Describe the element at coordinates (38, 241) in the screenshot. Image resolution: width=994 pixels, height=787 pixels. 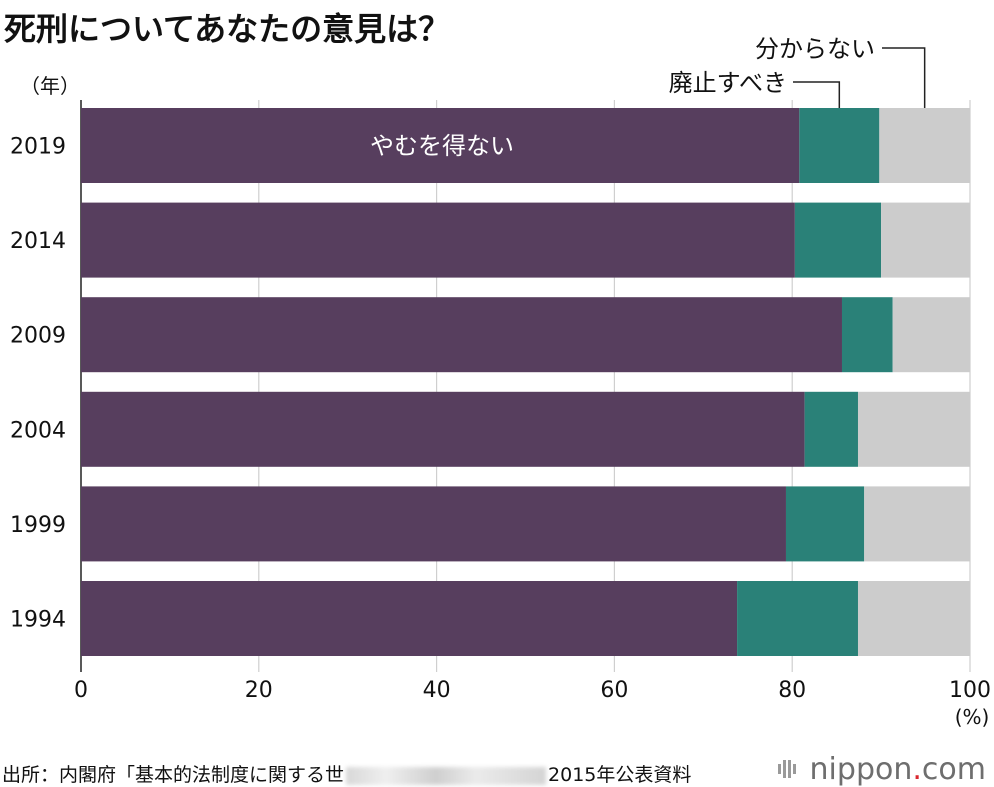
I see `y-tick-label-2014: 2014` at that location.